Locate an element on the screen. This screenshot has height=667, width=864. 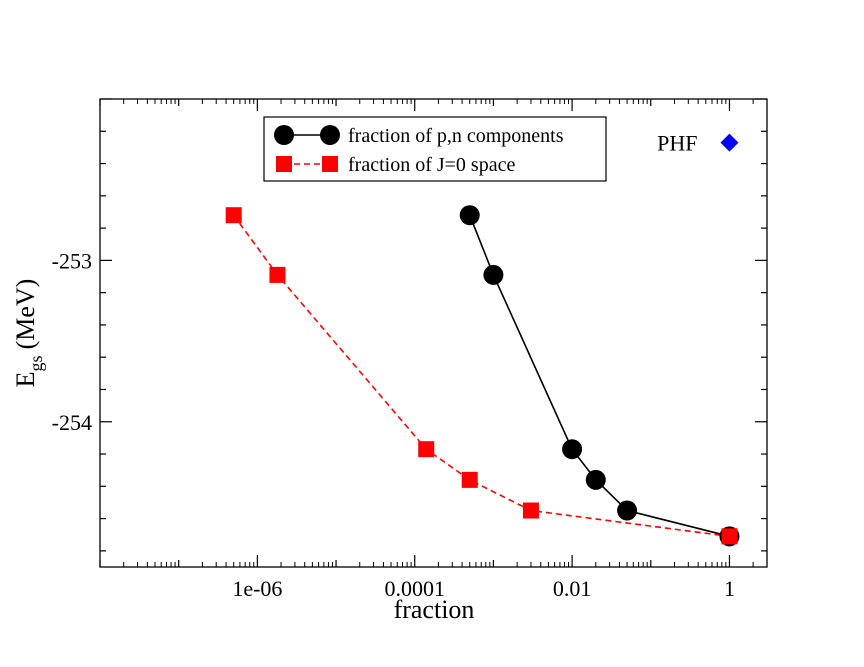
legend-marker-square-left is located at coordinates (284, 164).